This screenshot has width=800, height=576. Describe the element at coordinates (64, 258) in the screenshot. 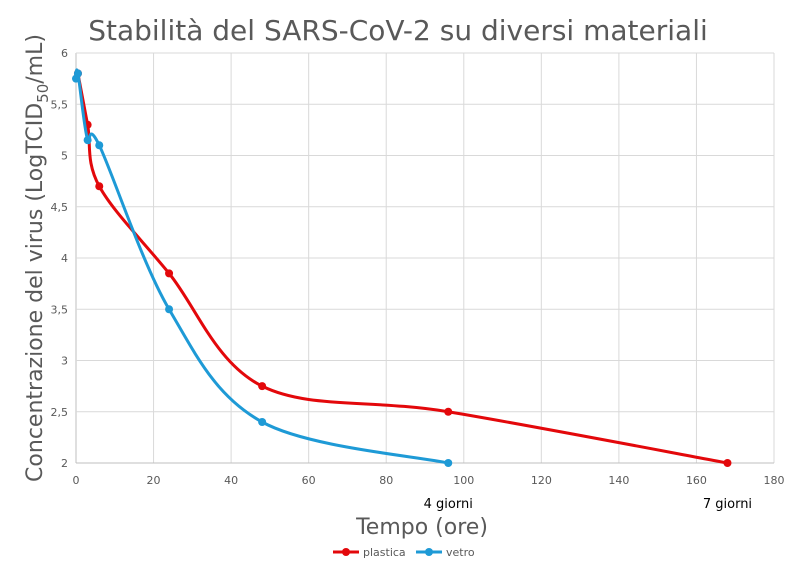

I see `y-tick-label: 4` at that location.